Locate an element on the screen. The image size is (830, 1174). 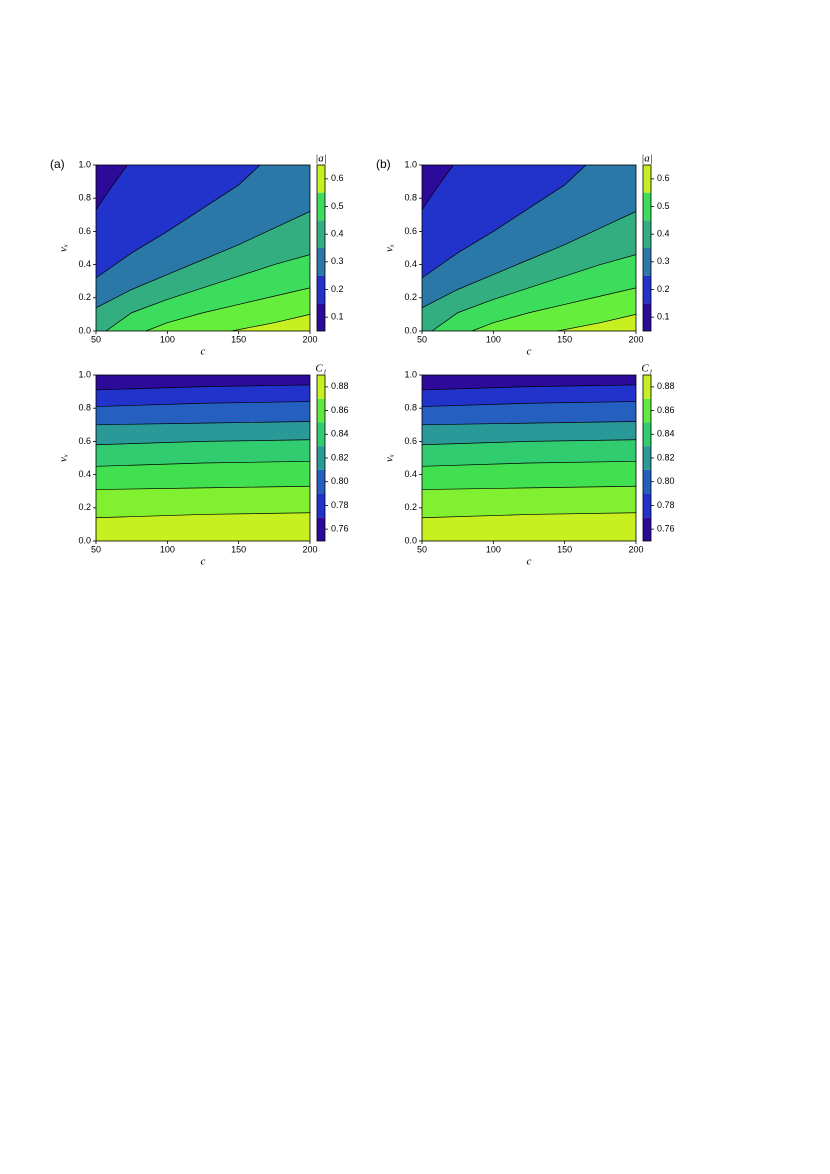
colorbar-label: C₁ is located at coordinates (320, 369).